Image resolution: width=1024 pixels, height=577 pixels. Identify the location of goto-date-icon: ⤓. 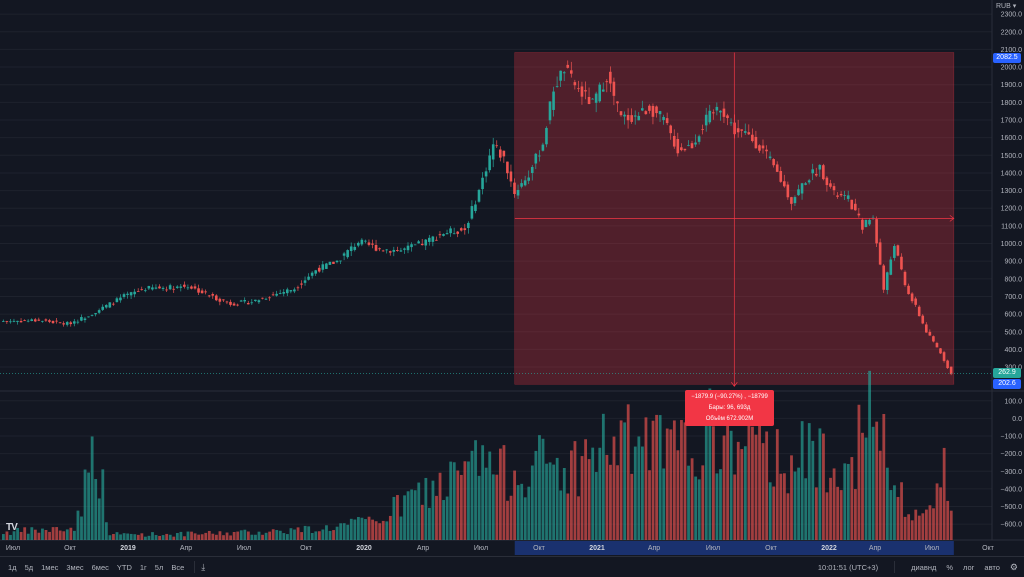
(203, 566).